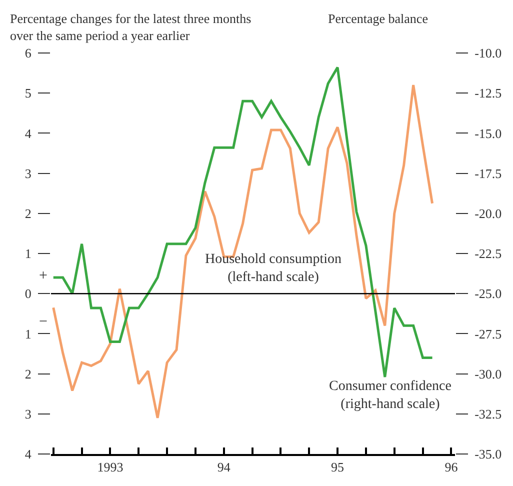  What do you see at coordinates (488, 294) in the screenshot?
I see `y2-tick-label: -25.0` at bounding box center [488, 294].